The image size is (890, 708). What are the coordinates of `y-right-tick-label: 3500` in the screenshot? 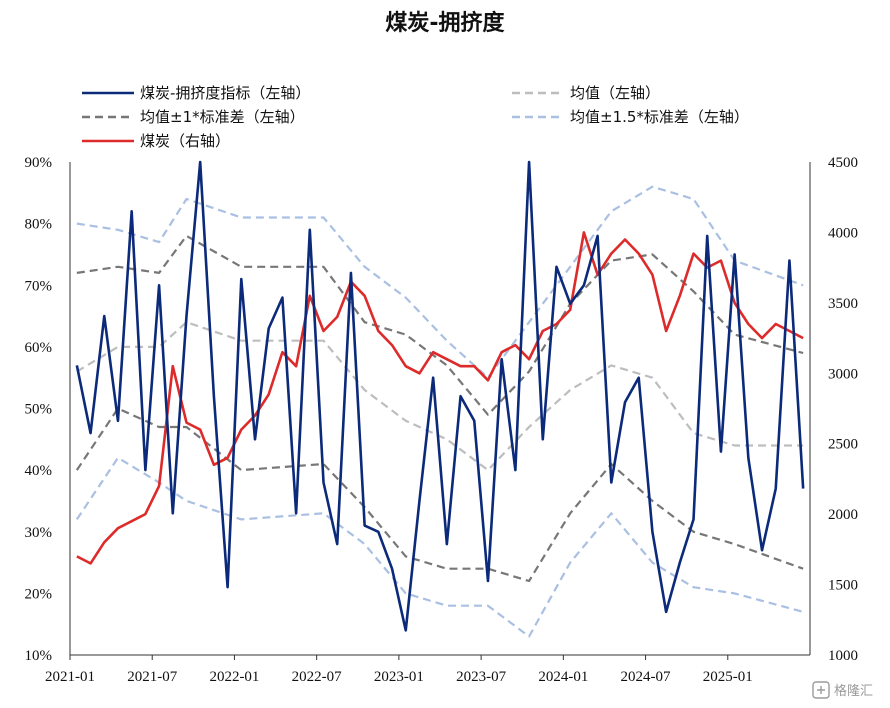 It's located at (843, 304).